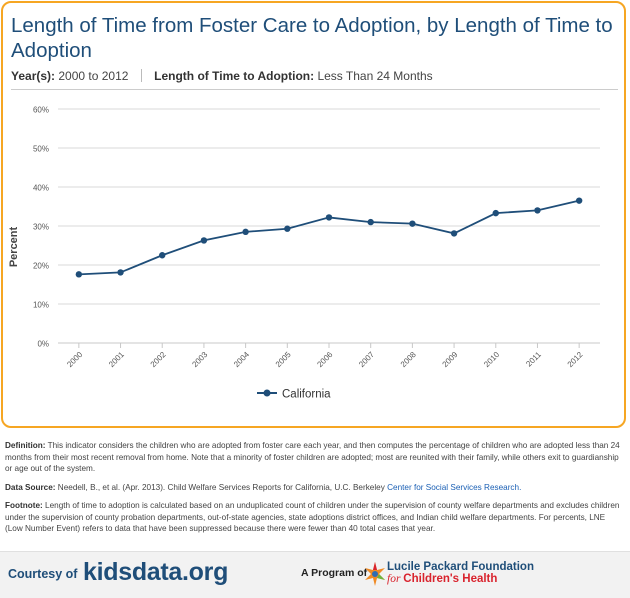 The image size is (630, 598). I want to click on kidsdata-logo: kidsdata.org, so click(156, 572).